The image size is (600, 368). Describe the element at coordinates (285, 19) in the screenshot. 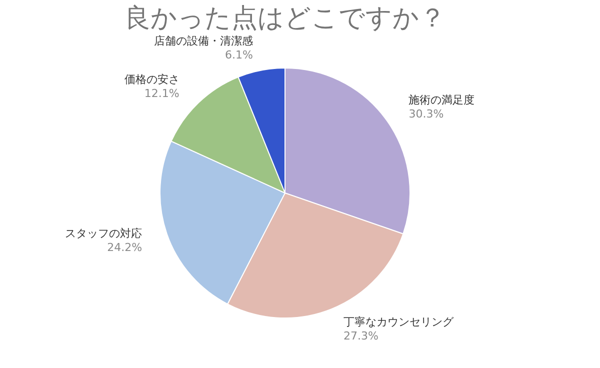

I see `chart-title: 良かった点はどこですか？` at that location.